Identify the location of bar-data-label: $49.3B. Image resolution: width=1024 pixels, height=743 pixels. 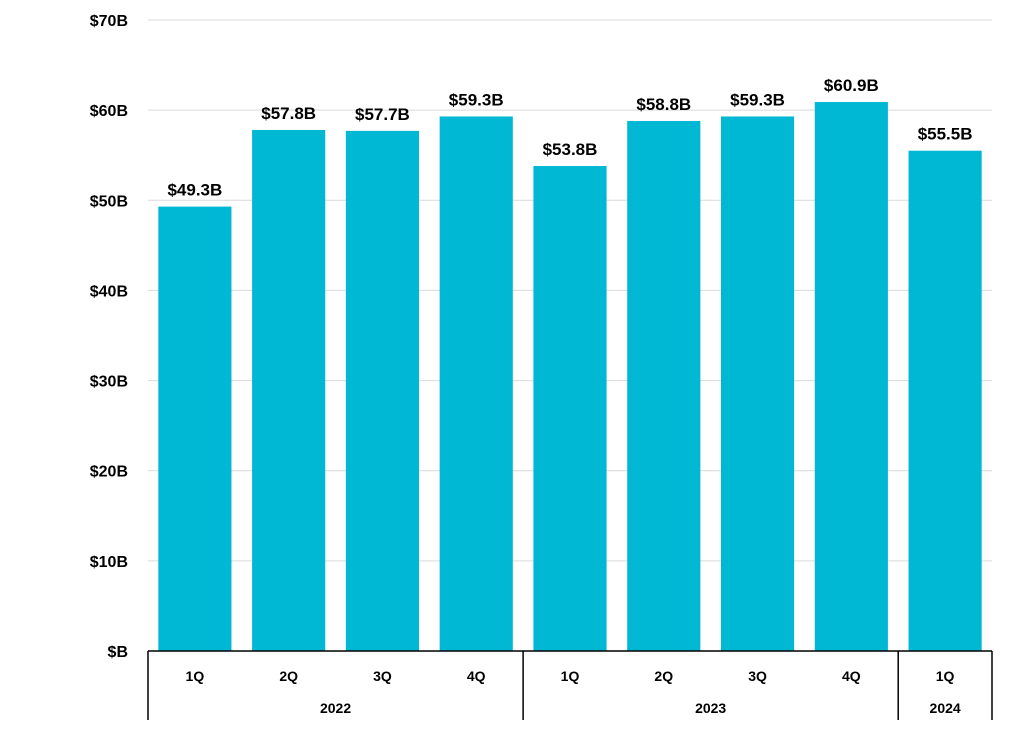
(194, 190).